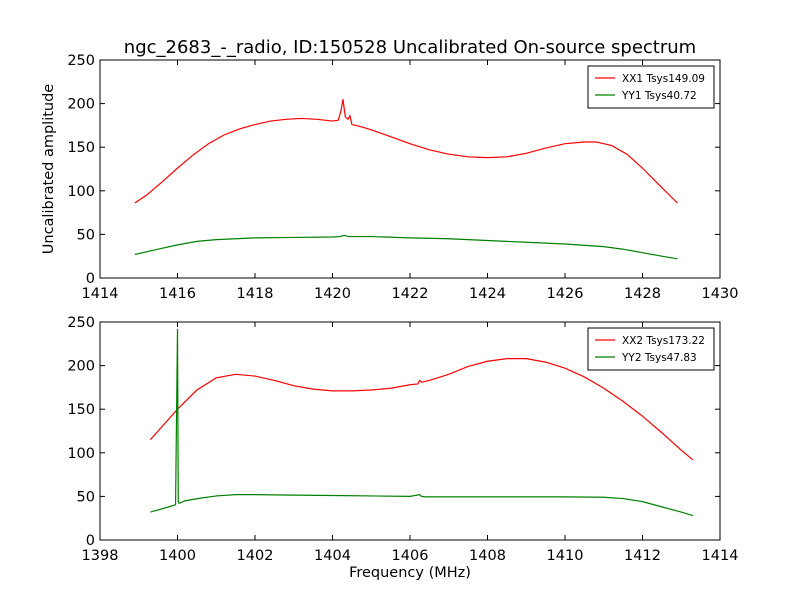  I want to click on bottom-y-tick-label: 0, so click(90, 541).